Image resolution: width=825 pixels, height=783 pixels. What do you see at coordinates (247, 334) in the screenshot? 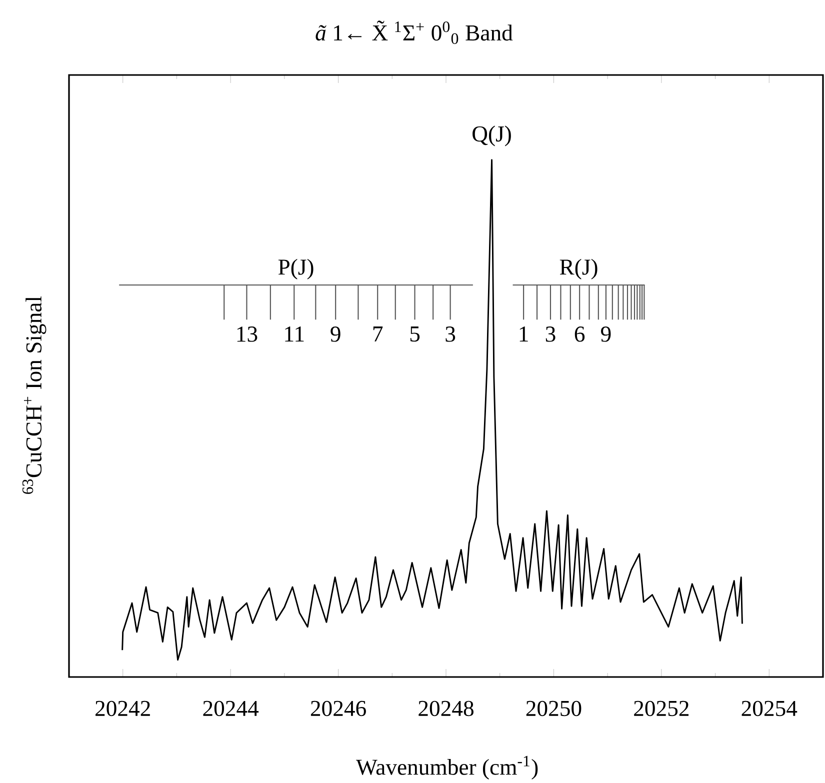
I see `annotation: 13` at bounding box center [247, 334].